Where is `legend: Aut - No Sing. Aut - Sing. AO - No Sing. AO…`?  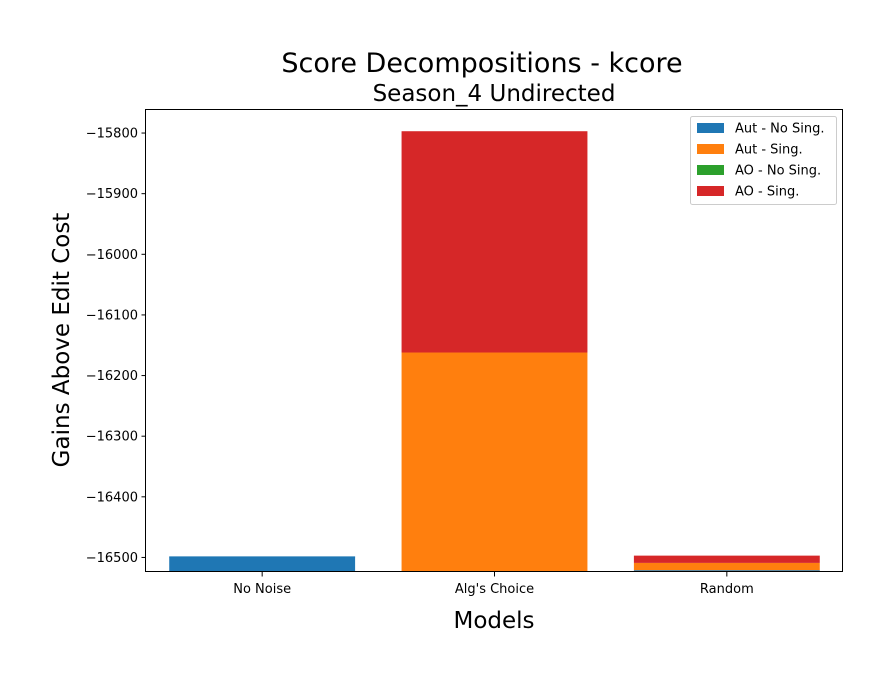 legend: Aut - No Sing. Aut - Sing. AO - No Sing. AO… is located at coordinates (763, 160).